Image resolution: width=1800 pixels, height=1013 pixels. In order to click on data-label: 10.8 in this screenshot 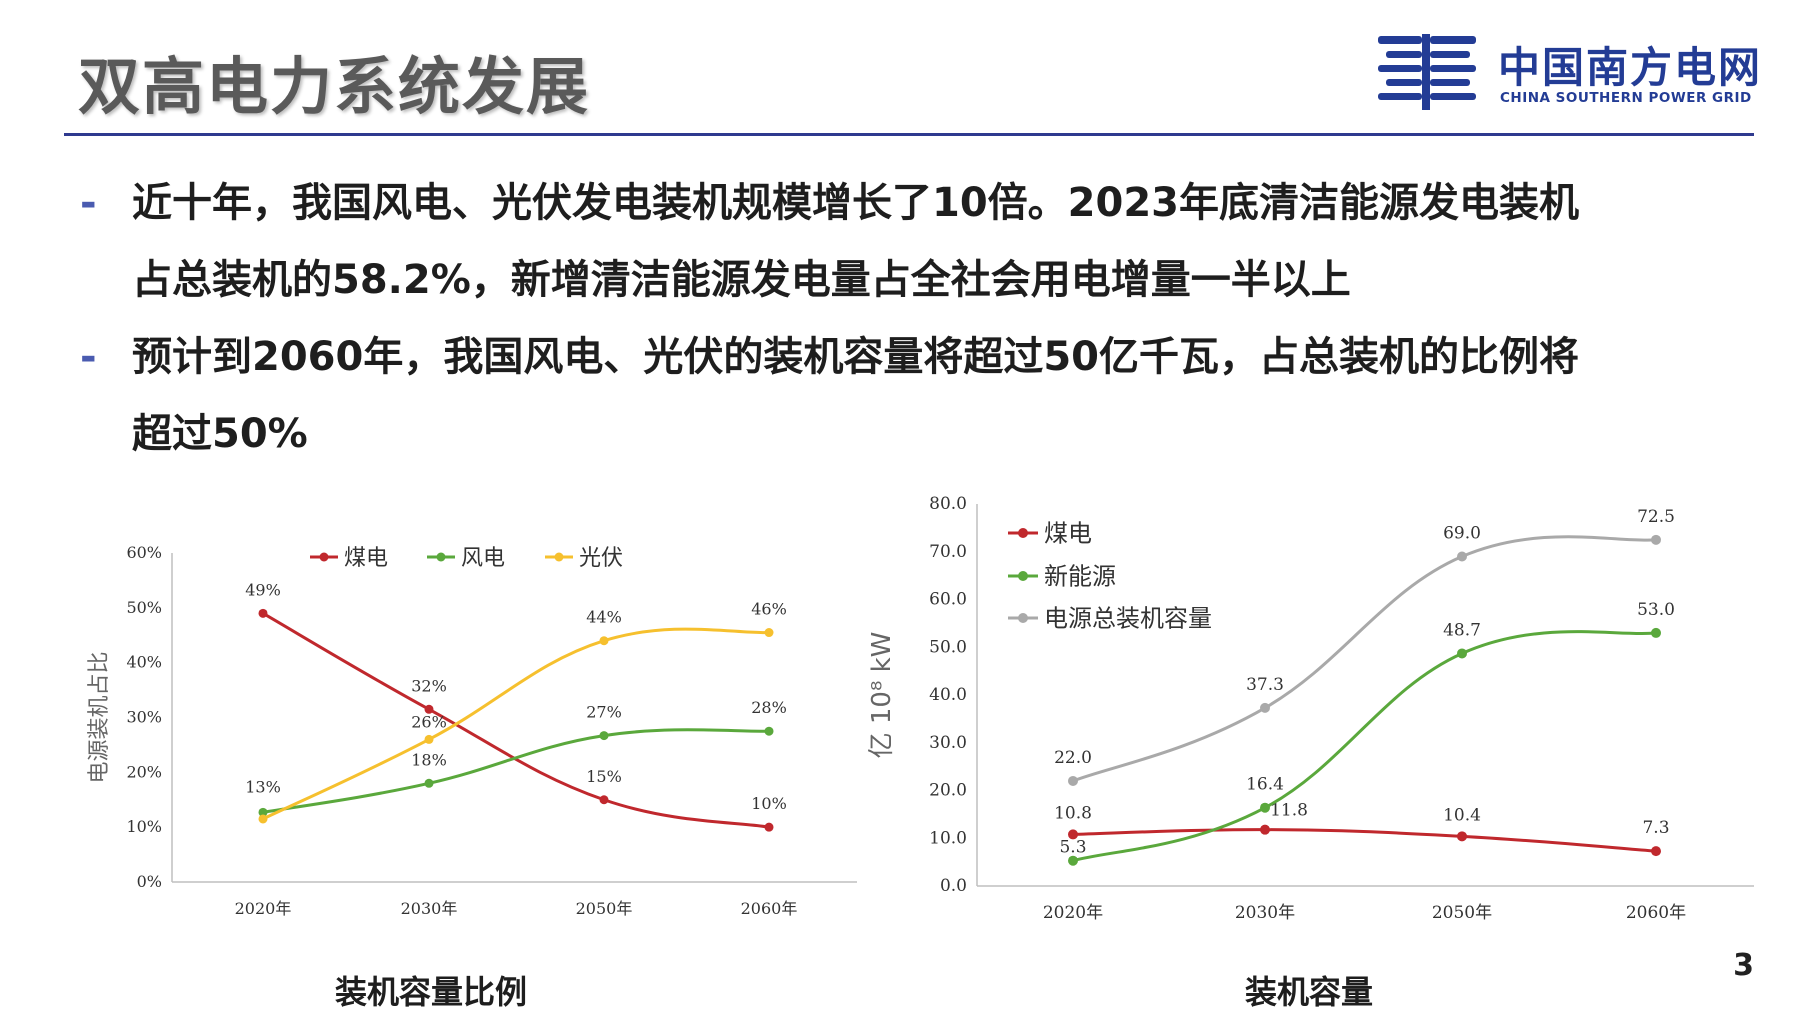, I will do `click(1073, 813)`.